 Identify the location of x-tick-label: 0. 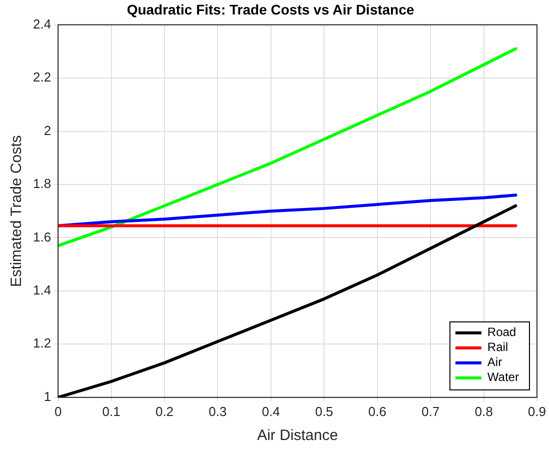
(58, 411).